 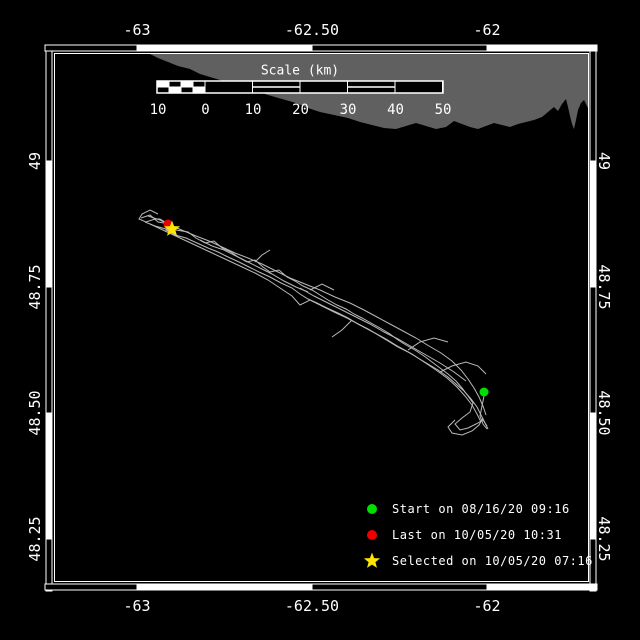 What do you see at coordinates (487, 606) in the screenshot?
I see `axis-label-bottom-2: -62` at bounding box center [487, 606].